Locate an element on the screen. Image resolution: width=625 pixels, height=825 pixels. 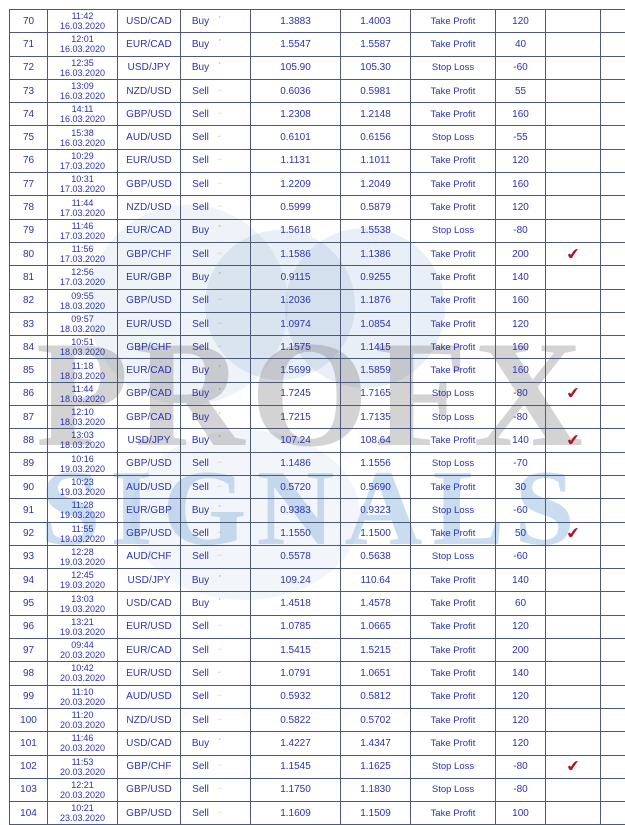
close-price-cell: 1.5538 is located at coordinates (375, 230).